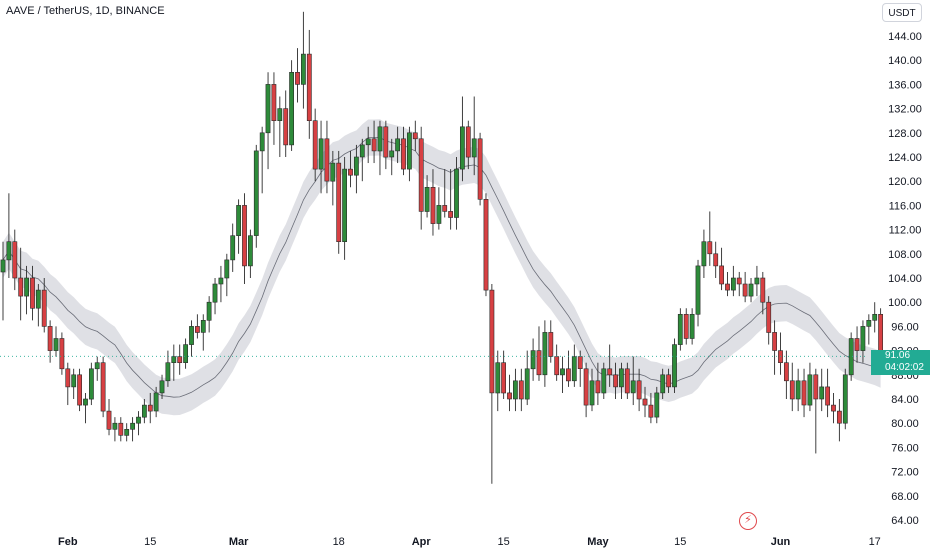 This screenshot has height=555, width=932. Describe the element at coordinates (748, 521) in the screenshot. I see `lightning-icon: ⚡` at that location.